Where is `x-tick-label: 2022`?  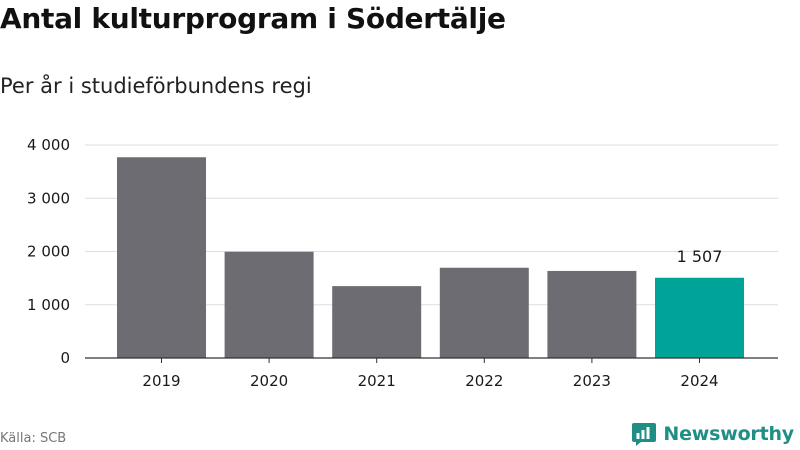
x-tick-label: 2022 is located at coordinates (484, 381).